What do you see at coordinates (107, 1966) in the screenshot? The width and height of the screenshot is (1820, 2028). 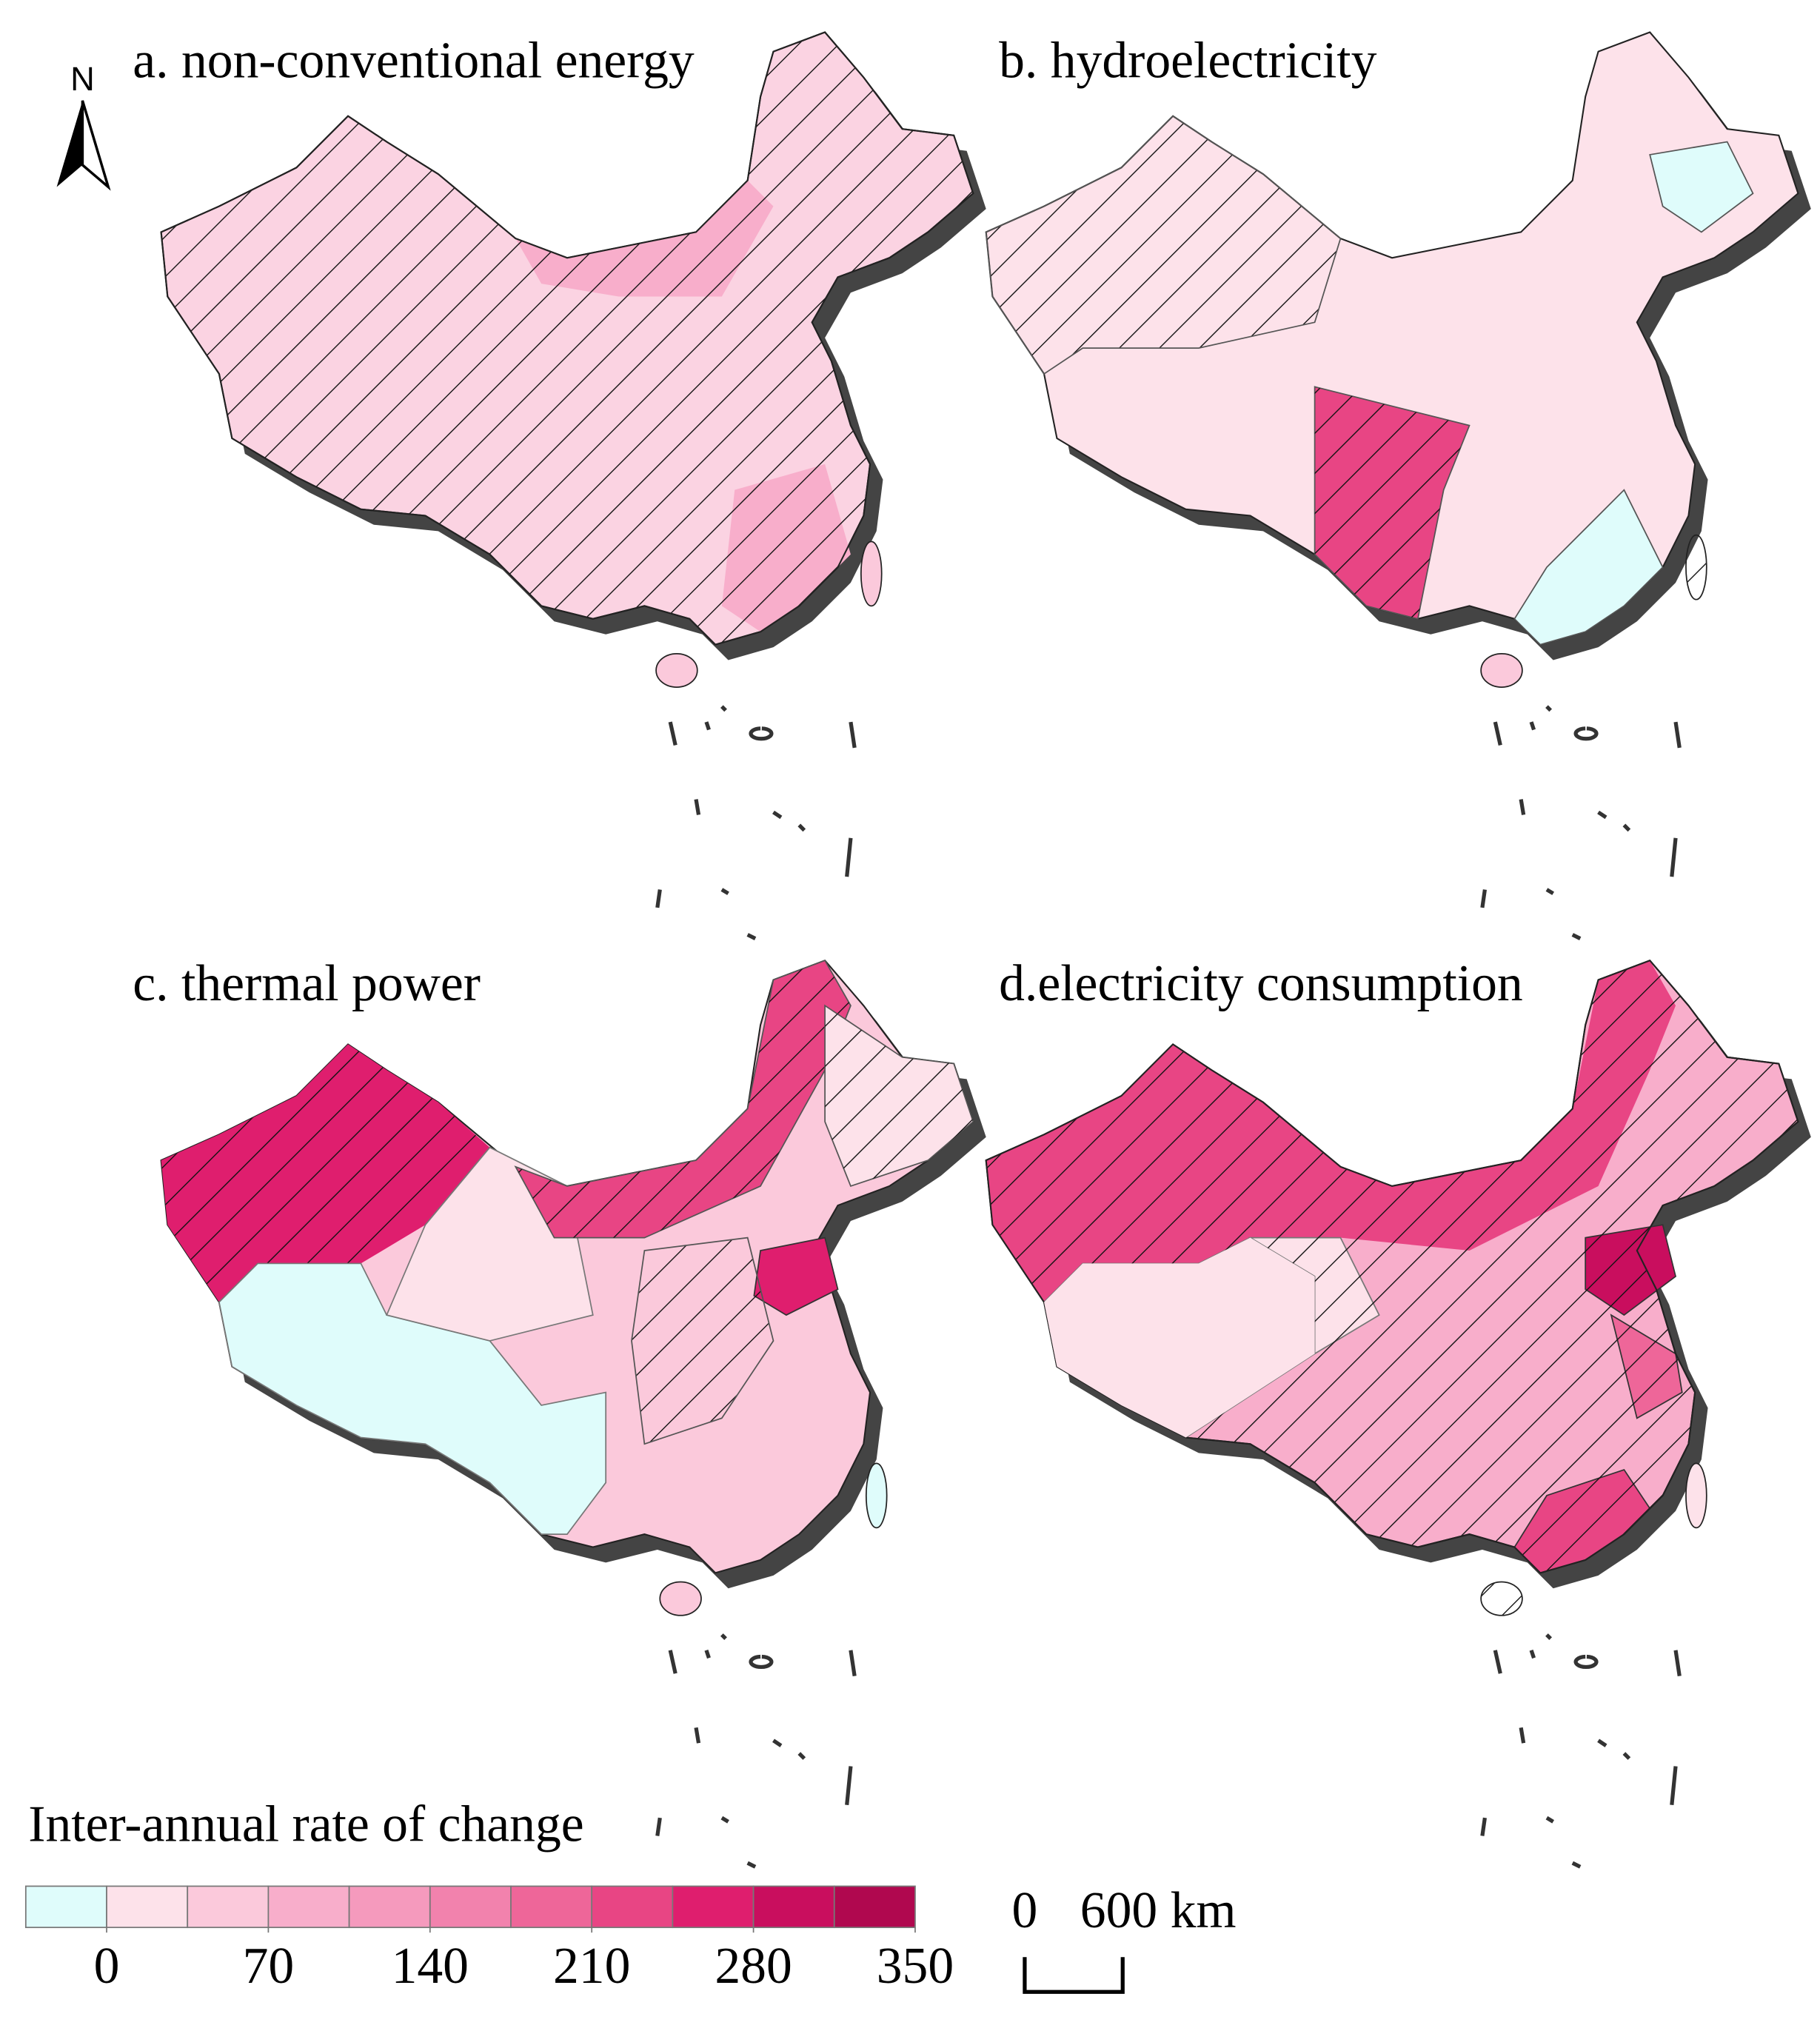 I see `legend-tick-label: 0` at bounding box center [107, 1966].